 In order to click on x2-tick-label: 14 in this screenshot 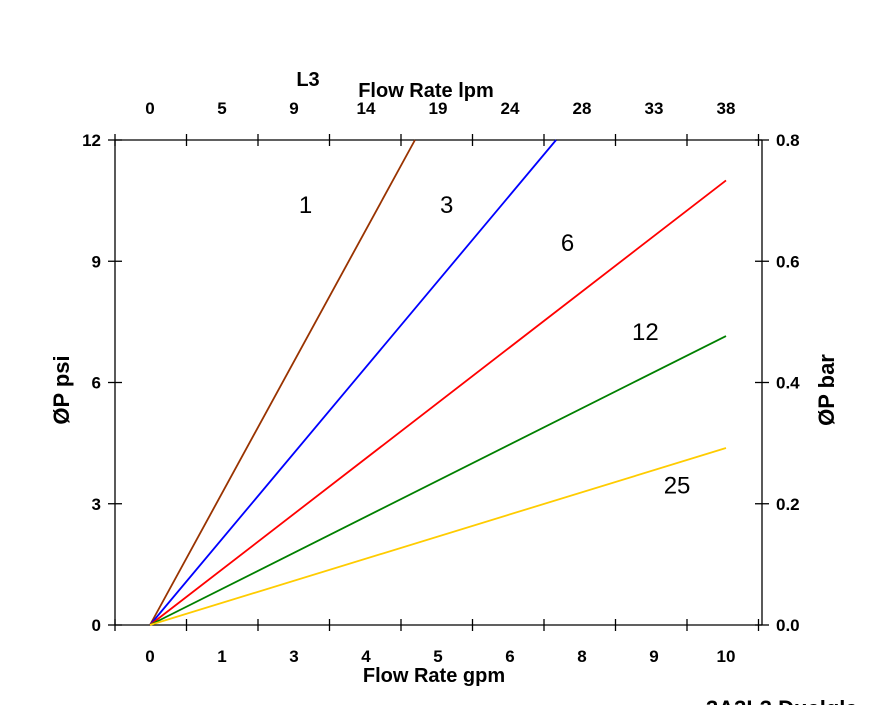, I will do `click(366, 108)`.